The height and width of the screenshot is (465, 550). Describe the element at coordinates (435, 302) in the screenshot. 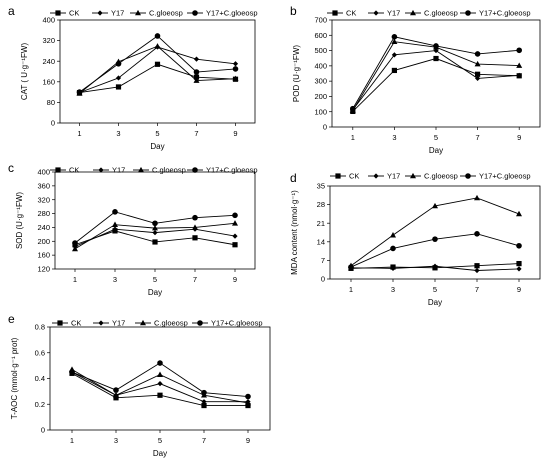

I see `x-axis-label: Day` at that location.